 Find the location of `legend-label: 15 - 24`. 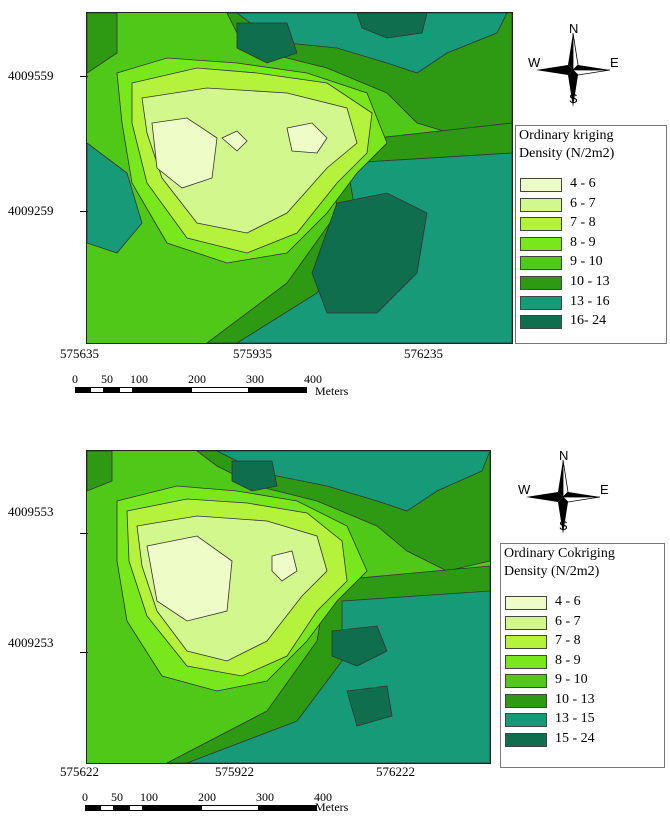

legend-label: 15 - 24 is located at coordinates (575, 738).